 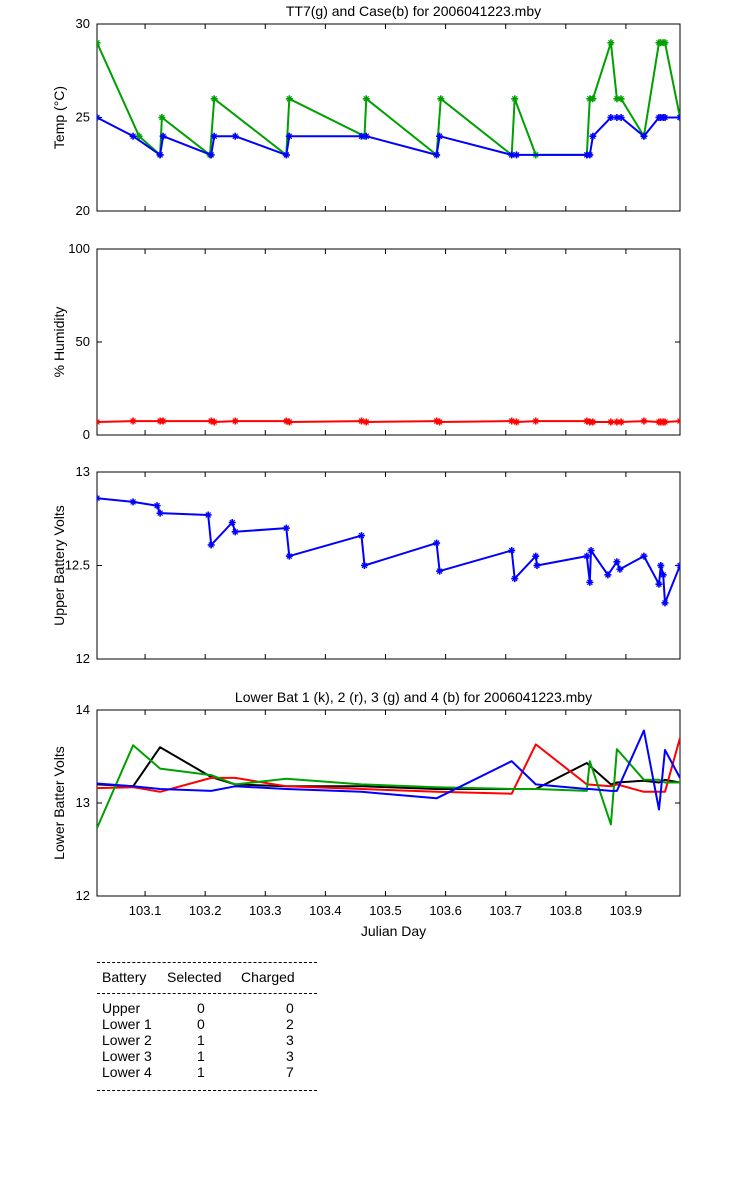 I want to click on series-line-upper, so click(x=388, y=550).